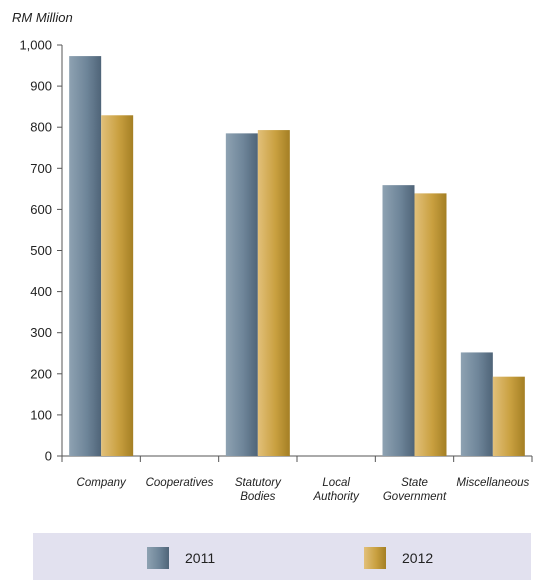  I want to click on x-category-label: Company, so click(102, 483).